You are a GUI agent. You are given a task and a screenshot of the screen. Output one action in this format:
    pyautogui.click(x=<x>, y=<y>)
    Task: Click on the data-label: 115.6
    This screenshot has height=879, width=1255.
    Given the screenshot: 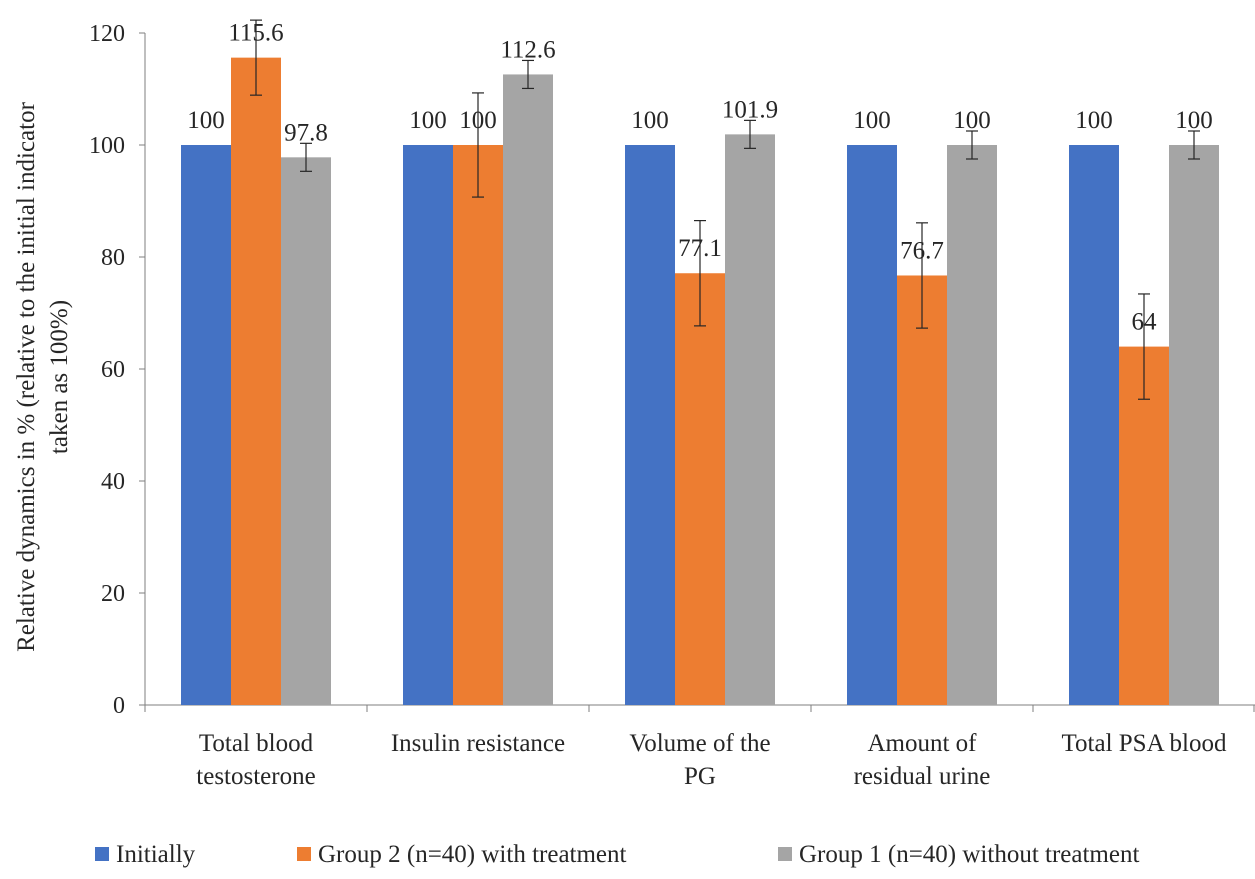 What is the action you would take?
    pyautogui.click(x=255, y=33)
    